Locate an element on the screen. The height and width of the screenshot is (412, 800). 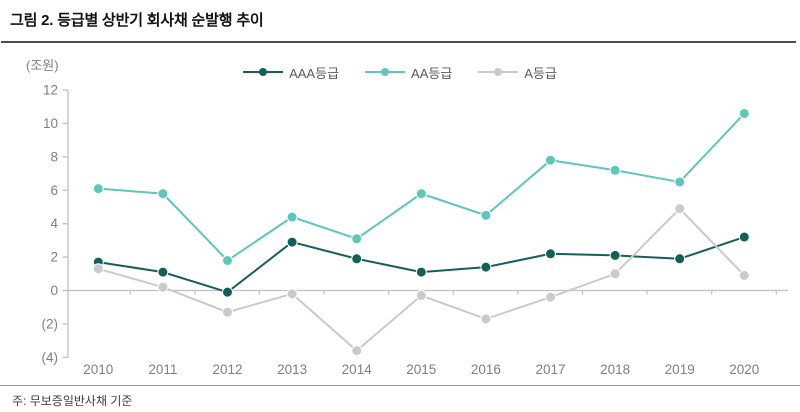
svg-text: 12 is located at coordinates (50, 91).